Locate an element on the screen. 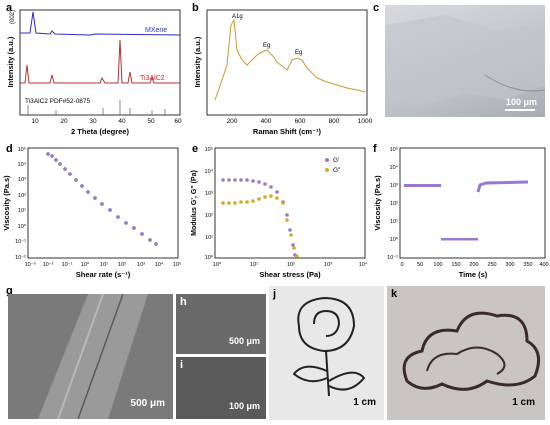 This screenshot has width=550, height=425. xtick: 350 is located at coordinates (527, 265).